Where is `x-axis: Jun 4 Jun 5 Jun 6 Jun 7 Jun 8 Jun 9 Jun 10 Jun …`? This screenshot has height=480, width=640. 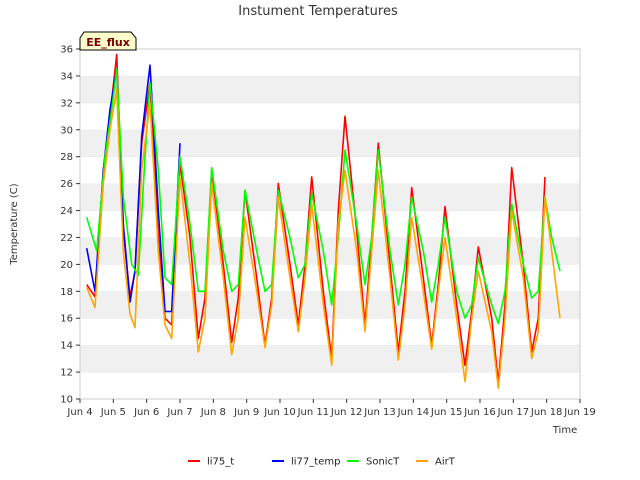
x-axis: Jun 4 Jun 5 Jun 6 Jun 7 Jun 8 Jun 9 Jun 10 Jun … is located at coordinates (331, 408).